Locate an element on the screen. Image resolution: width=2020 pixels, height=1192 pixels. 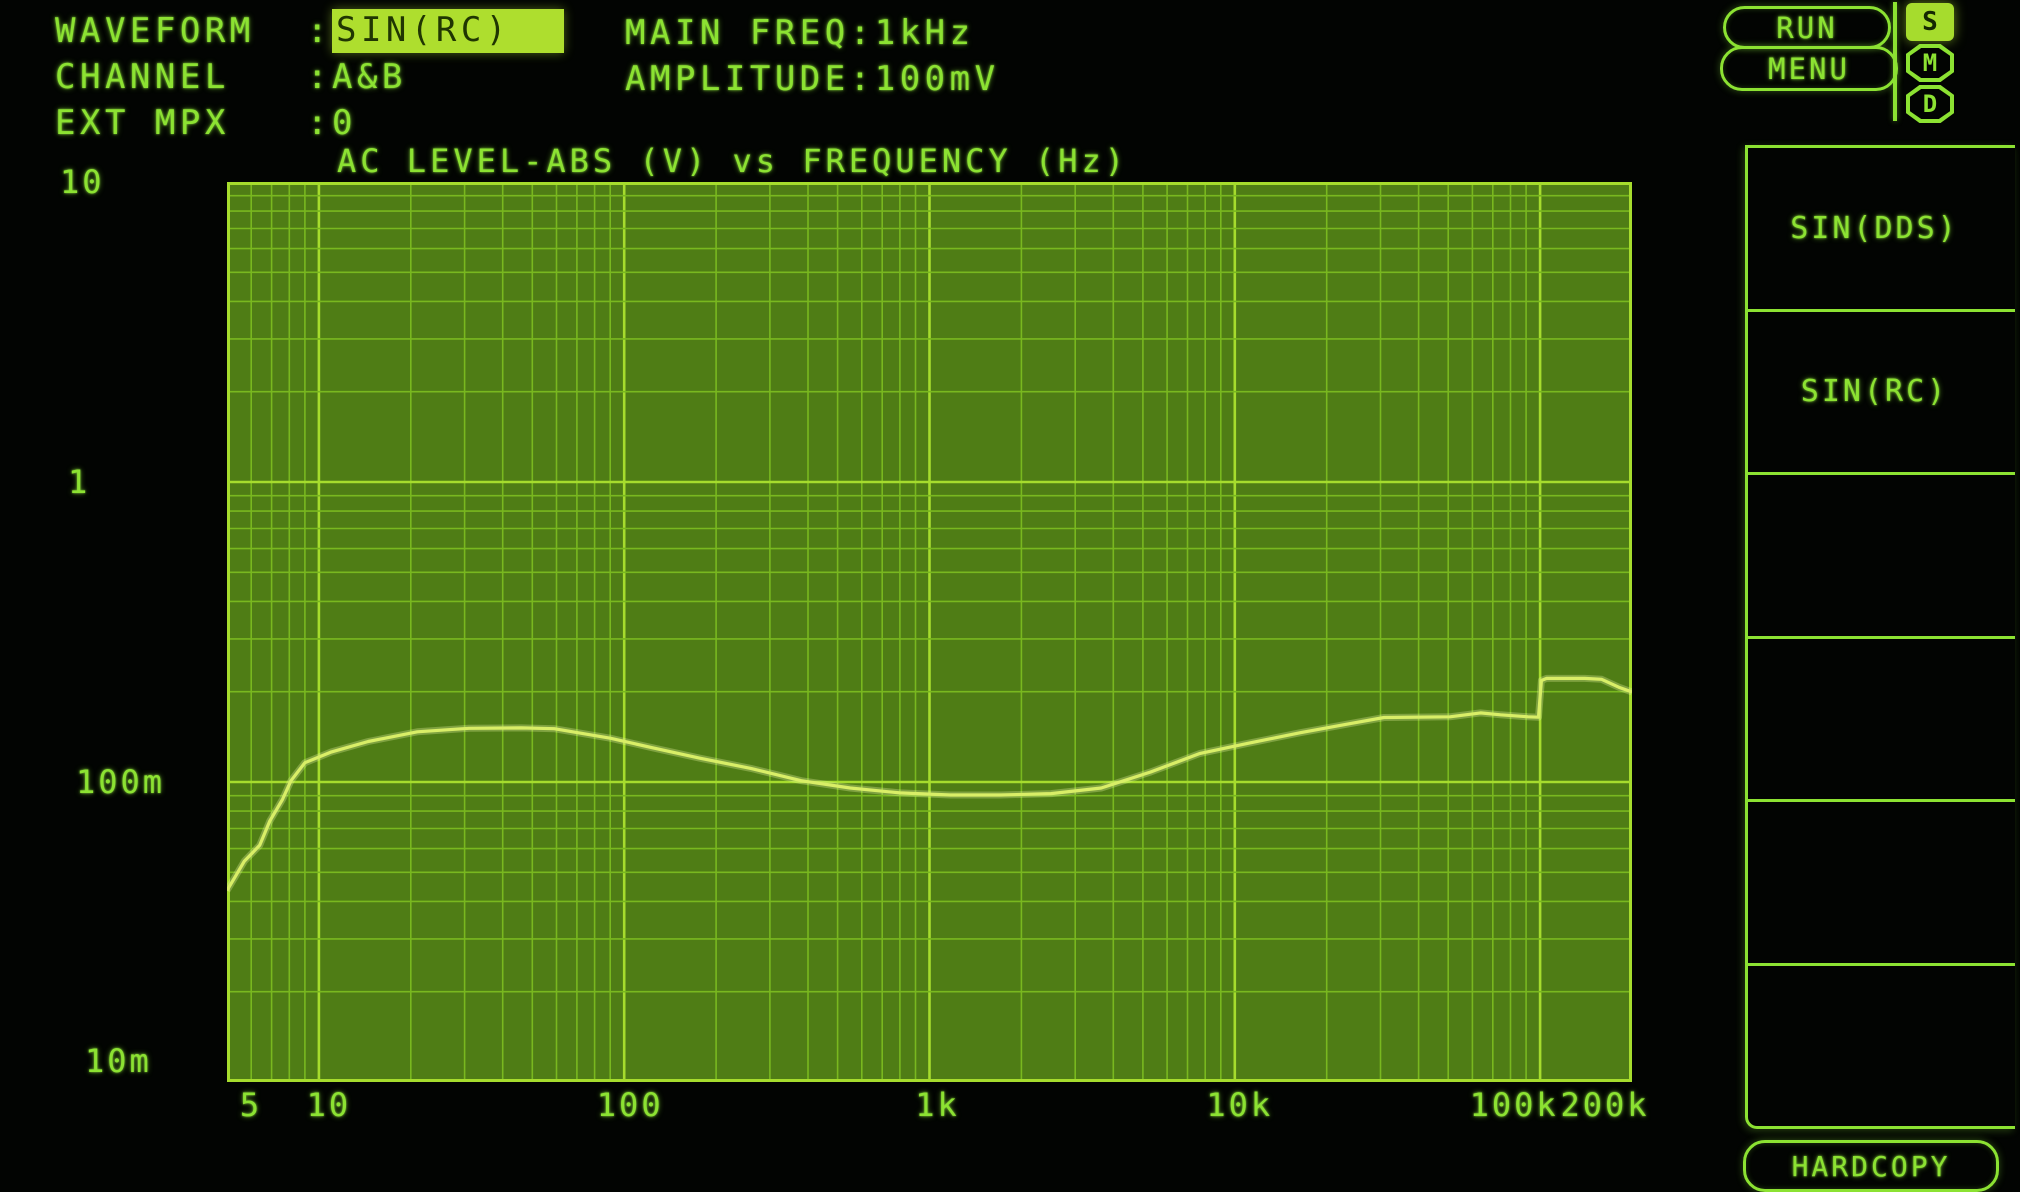
softkey-column: SIN(DDS) SIN(RC) is located at coordinates (1880, 637).